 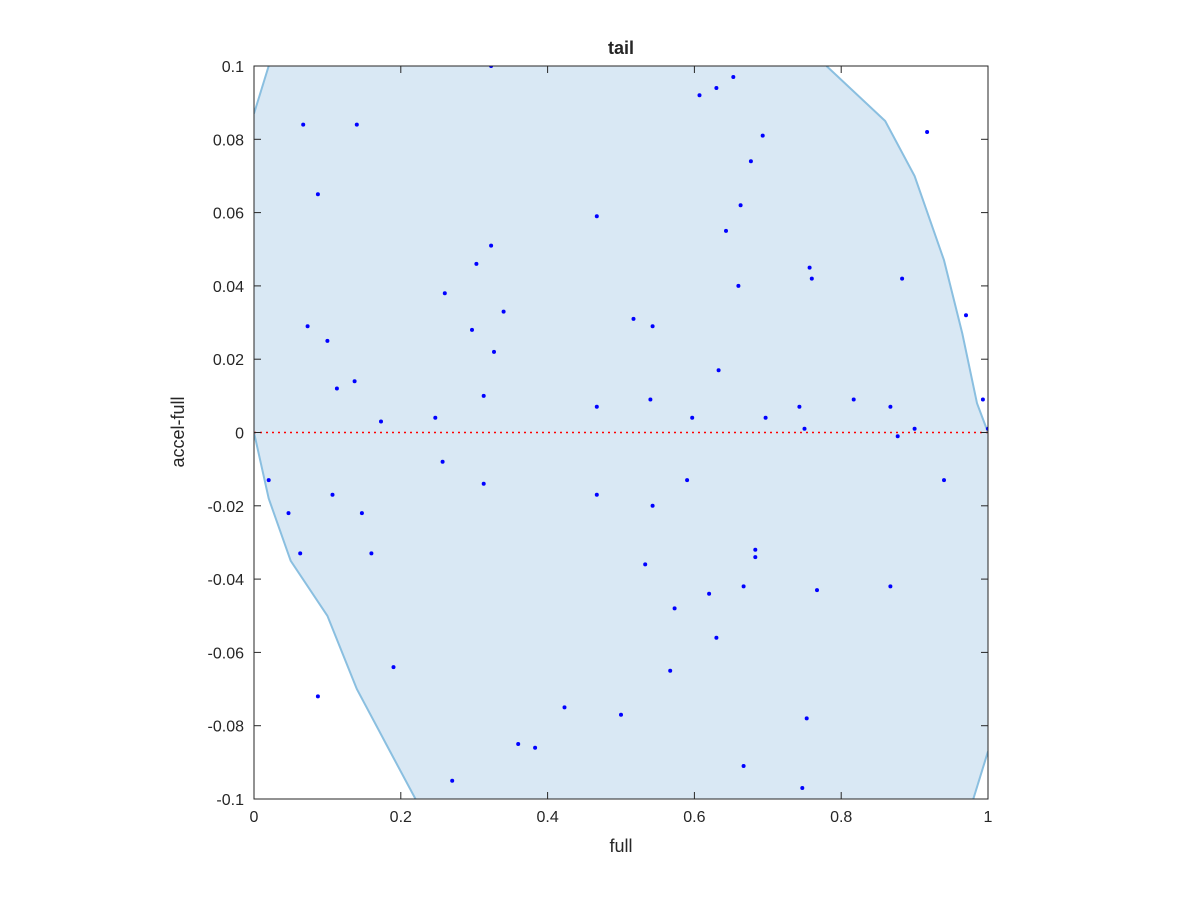 I want to click on y-tick-label: 0.06, so click(x=228, y=214).